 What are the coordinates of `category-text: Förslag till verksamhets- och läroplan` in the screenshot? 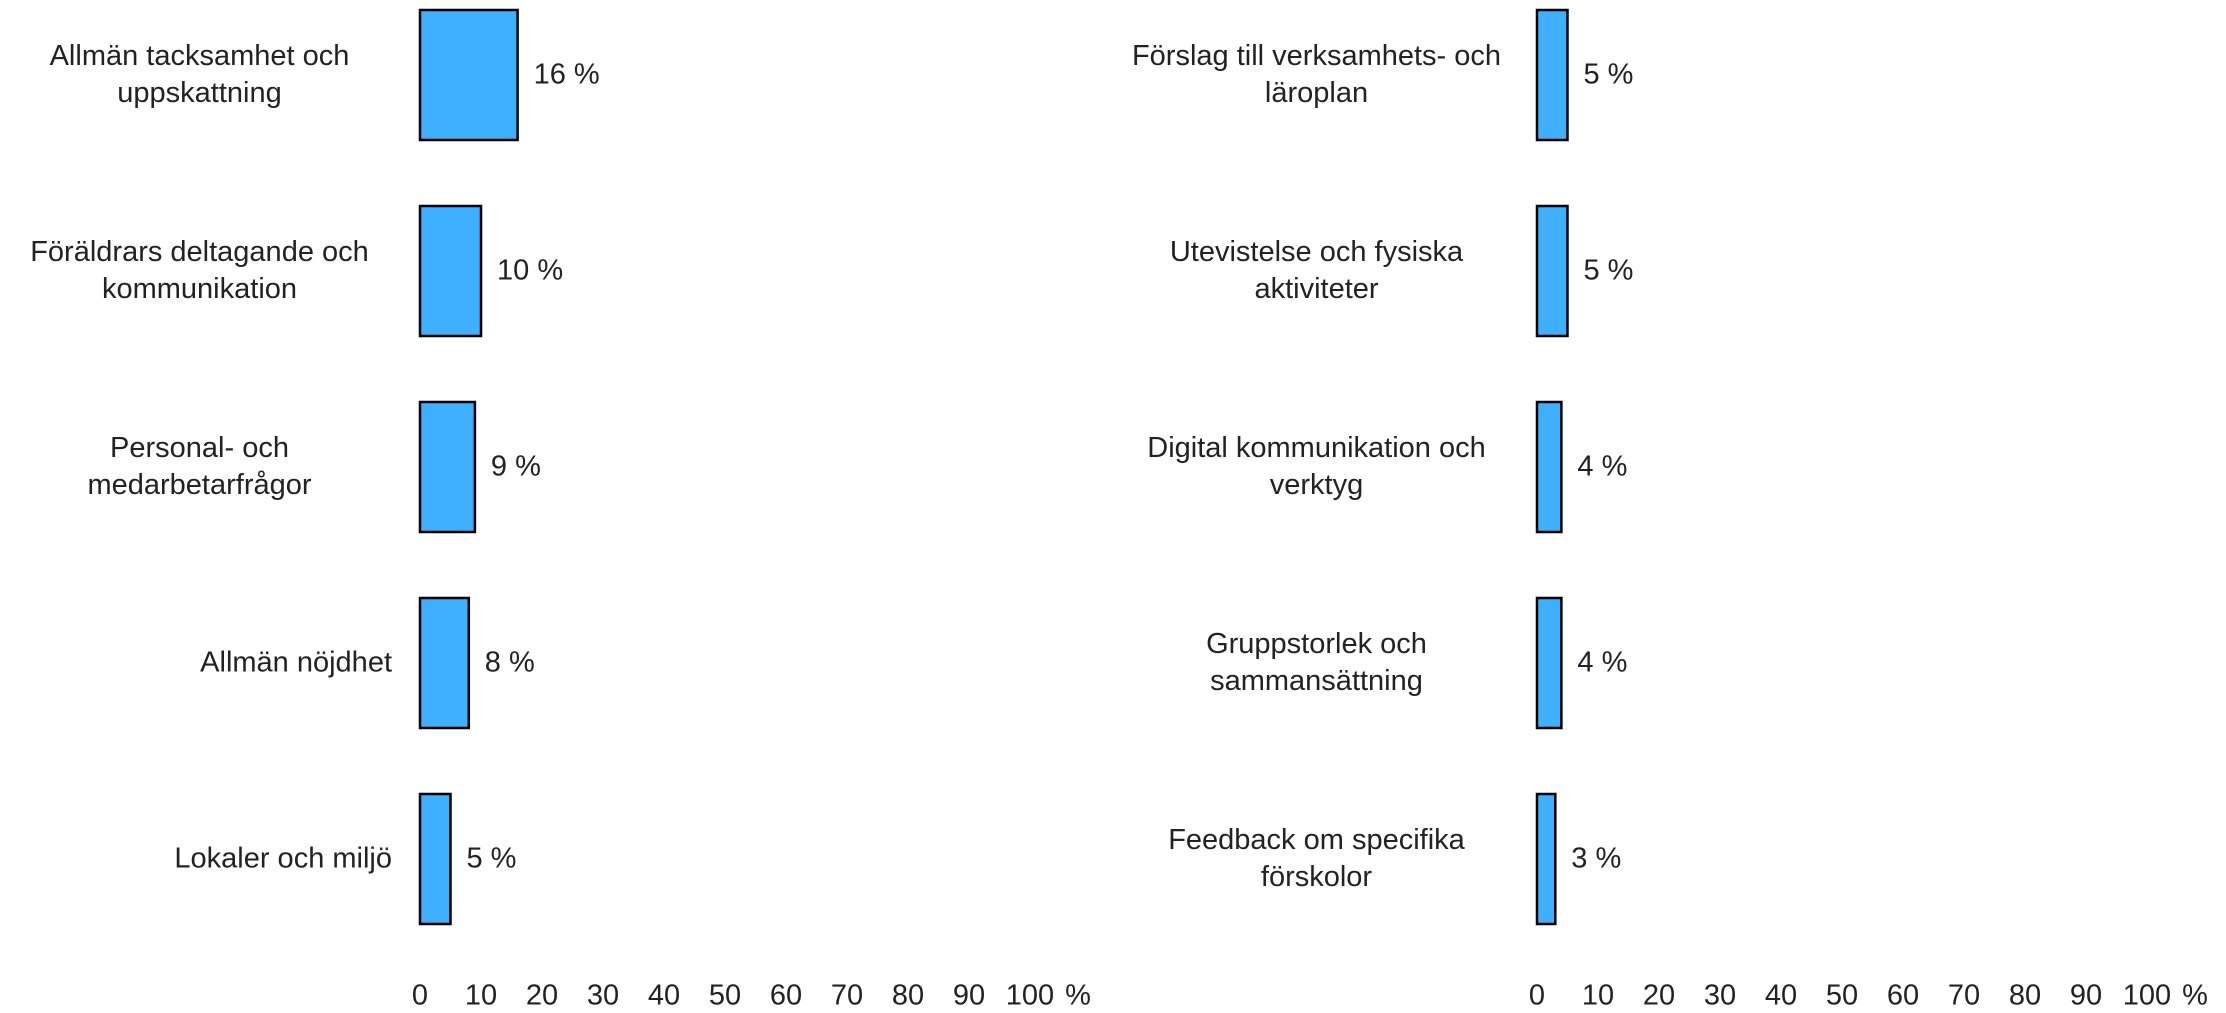 It's located at (1316, 74).